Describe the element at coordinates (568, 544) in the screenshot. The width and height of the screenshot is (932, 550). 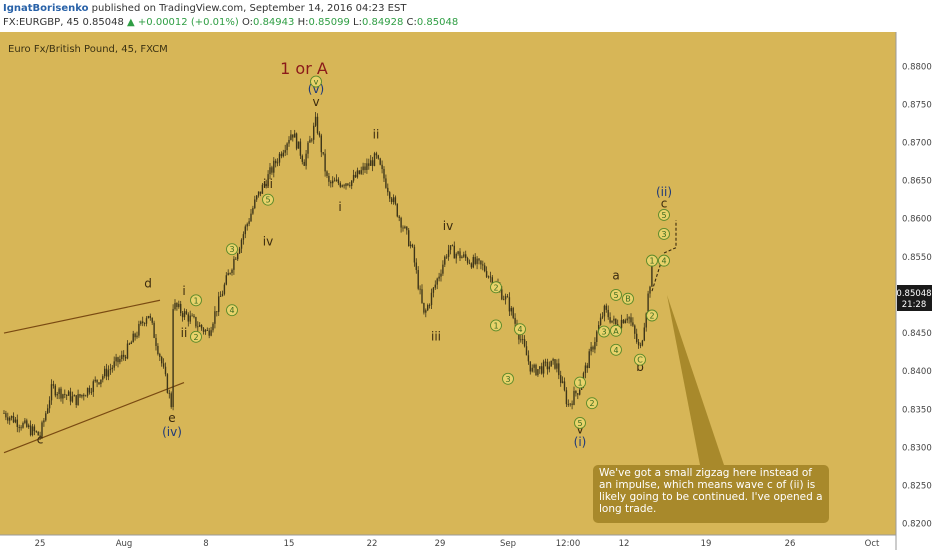
I see `time-tick-7: 12:00` at that location.